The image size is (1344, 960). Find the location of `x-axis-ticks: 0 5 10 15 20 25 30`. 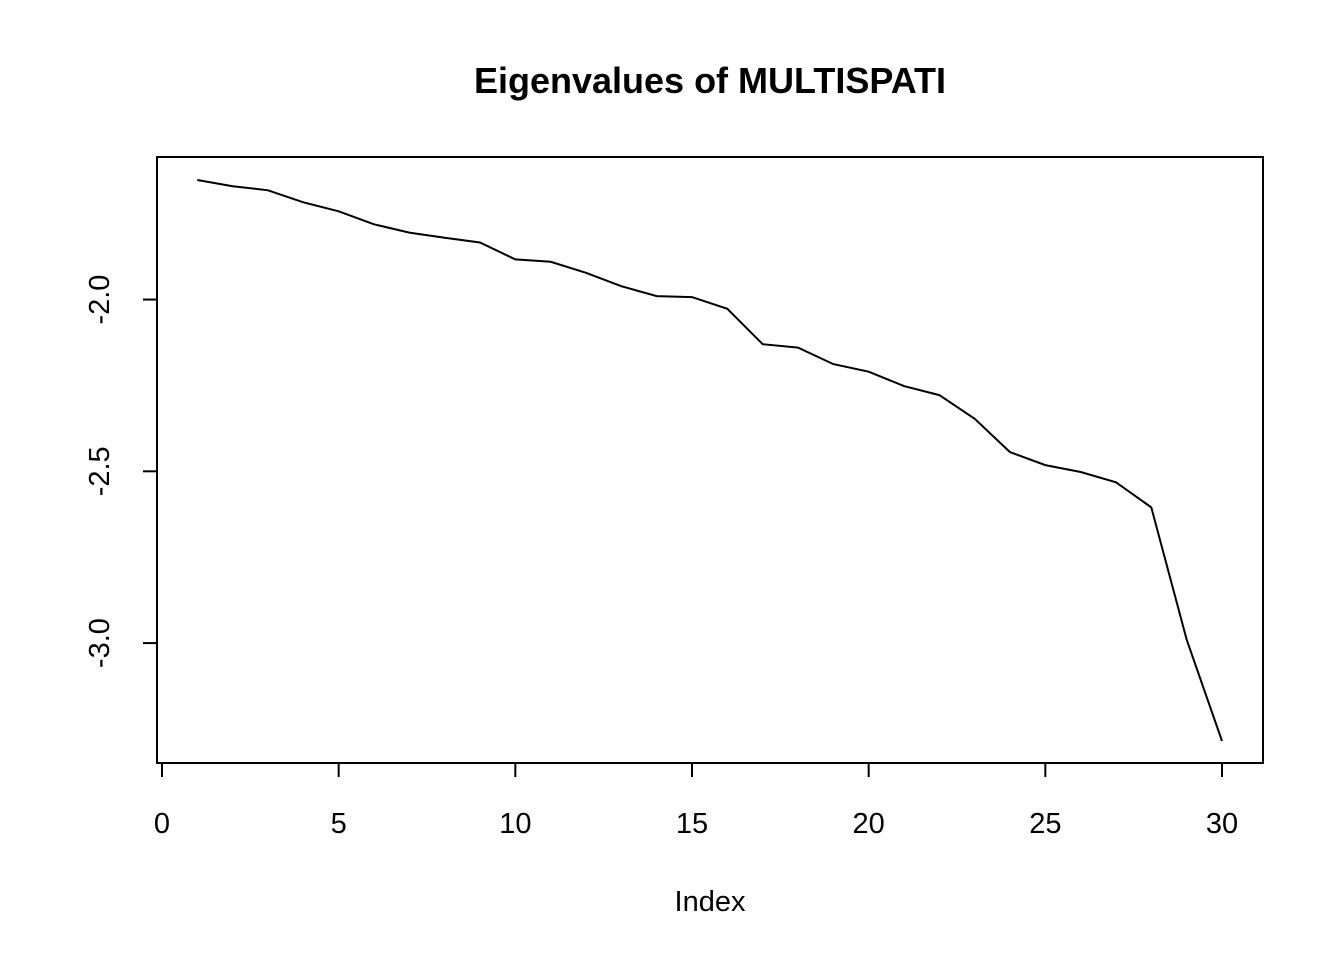

x-axis-ticks: 0 5 10 15 20 25 30 is located at coordinates (696, 801).